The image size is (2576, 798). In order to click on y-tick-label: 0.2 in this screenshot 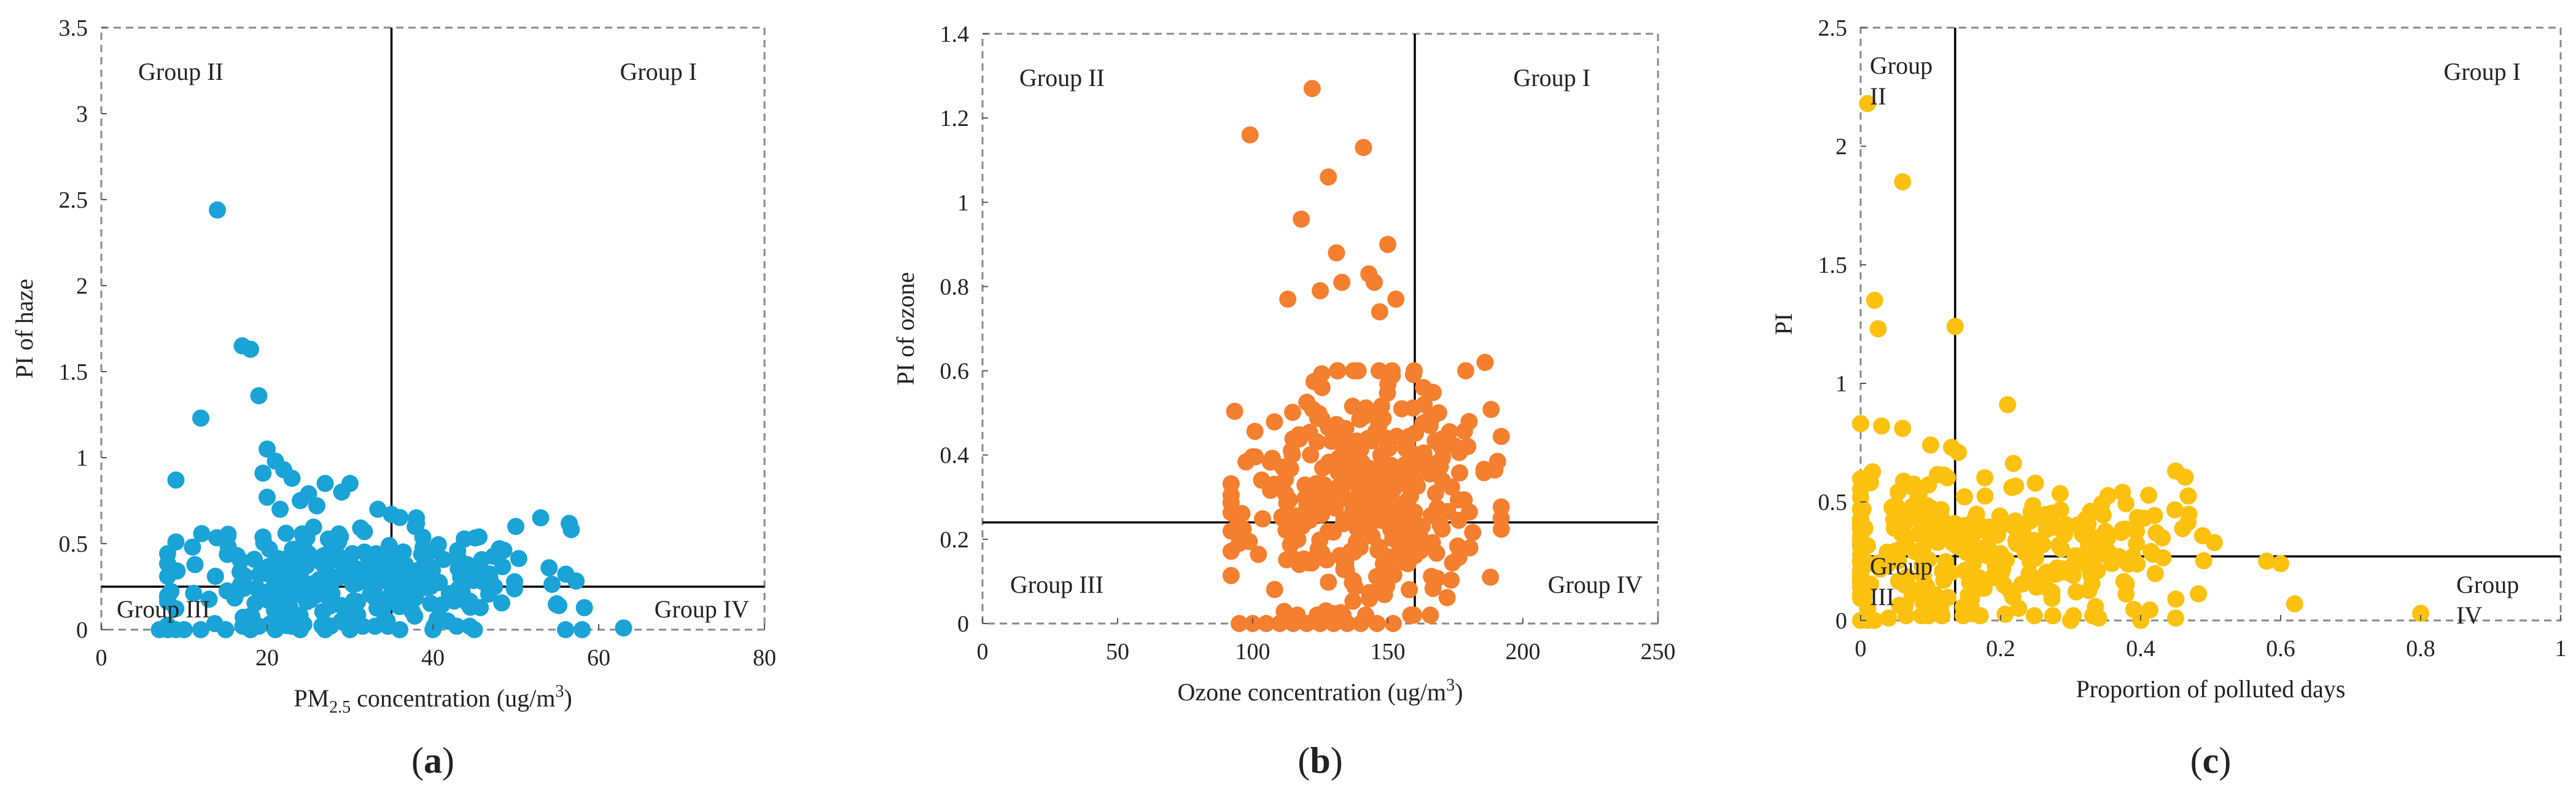, I will do `click(955, 540)`.